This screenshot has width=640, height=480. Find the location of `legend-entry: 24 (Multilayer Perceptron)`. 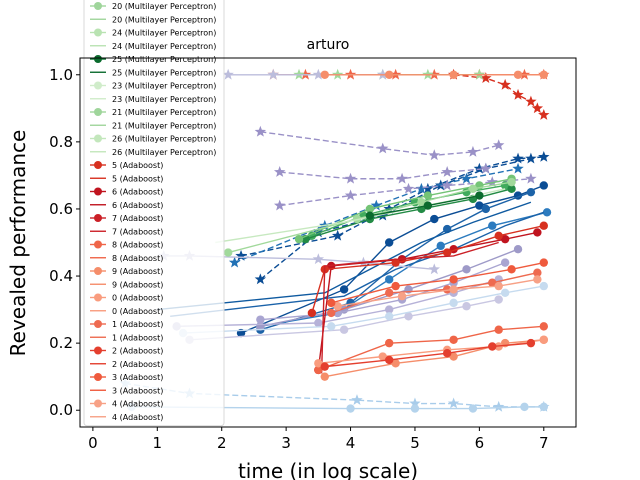

legend-entry: 24 (Multilayer Perceptron) is located at coordinates (153, 33).